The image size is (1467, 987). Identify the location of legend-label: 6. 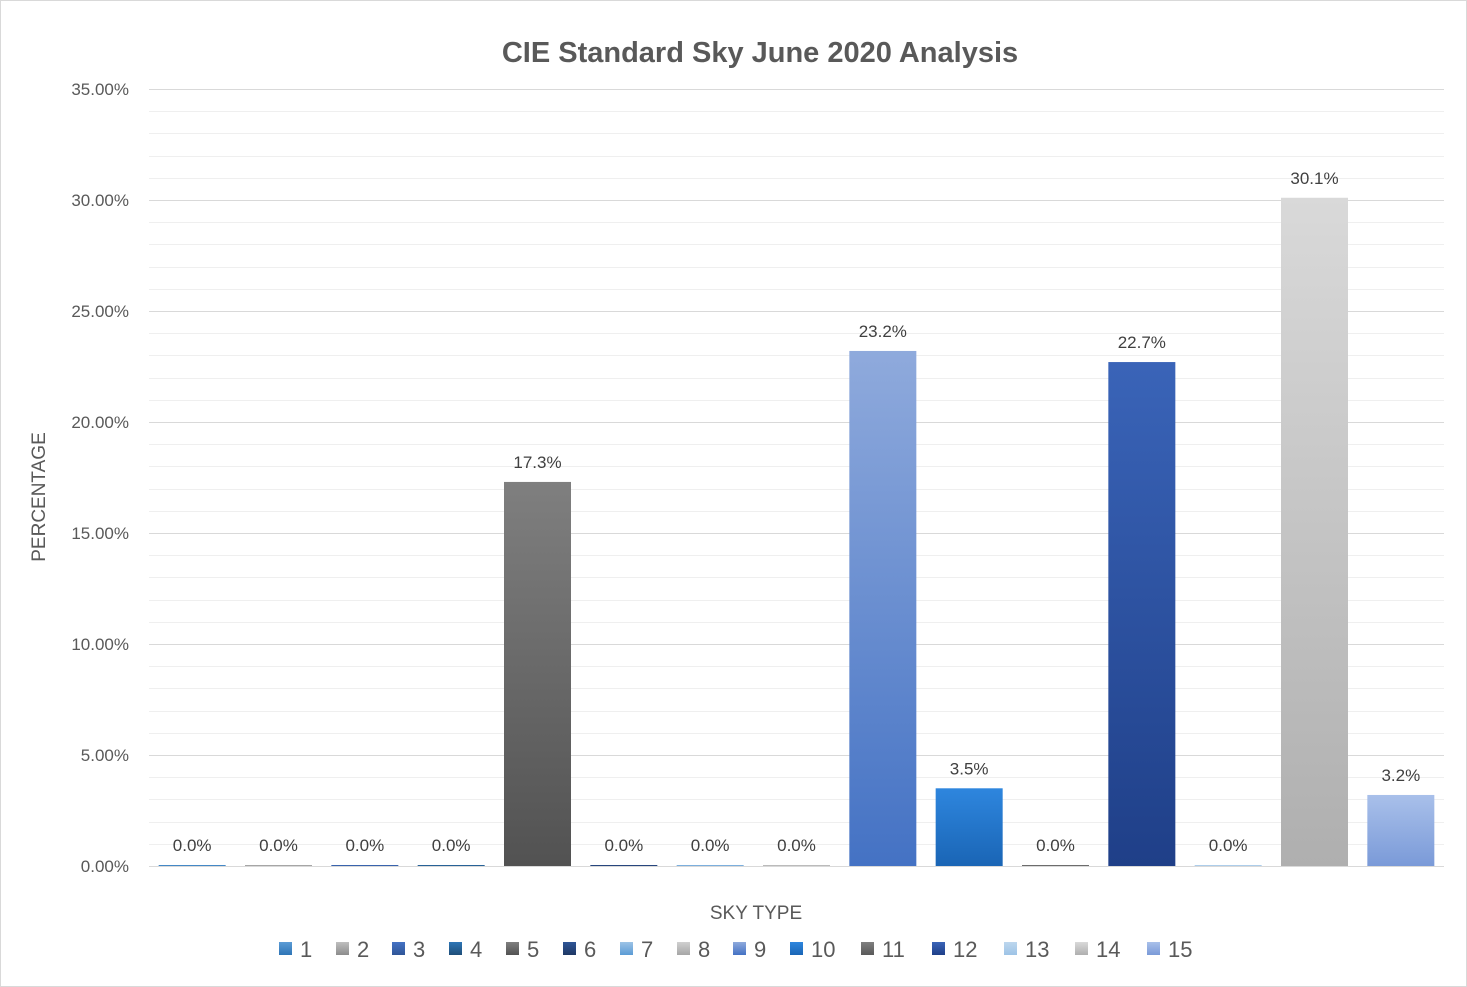
(590, 949).